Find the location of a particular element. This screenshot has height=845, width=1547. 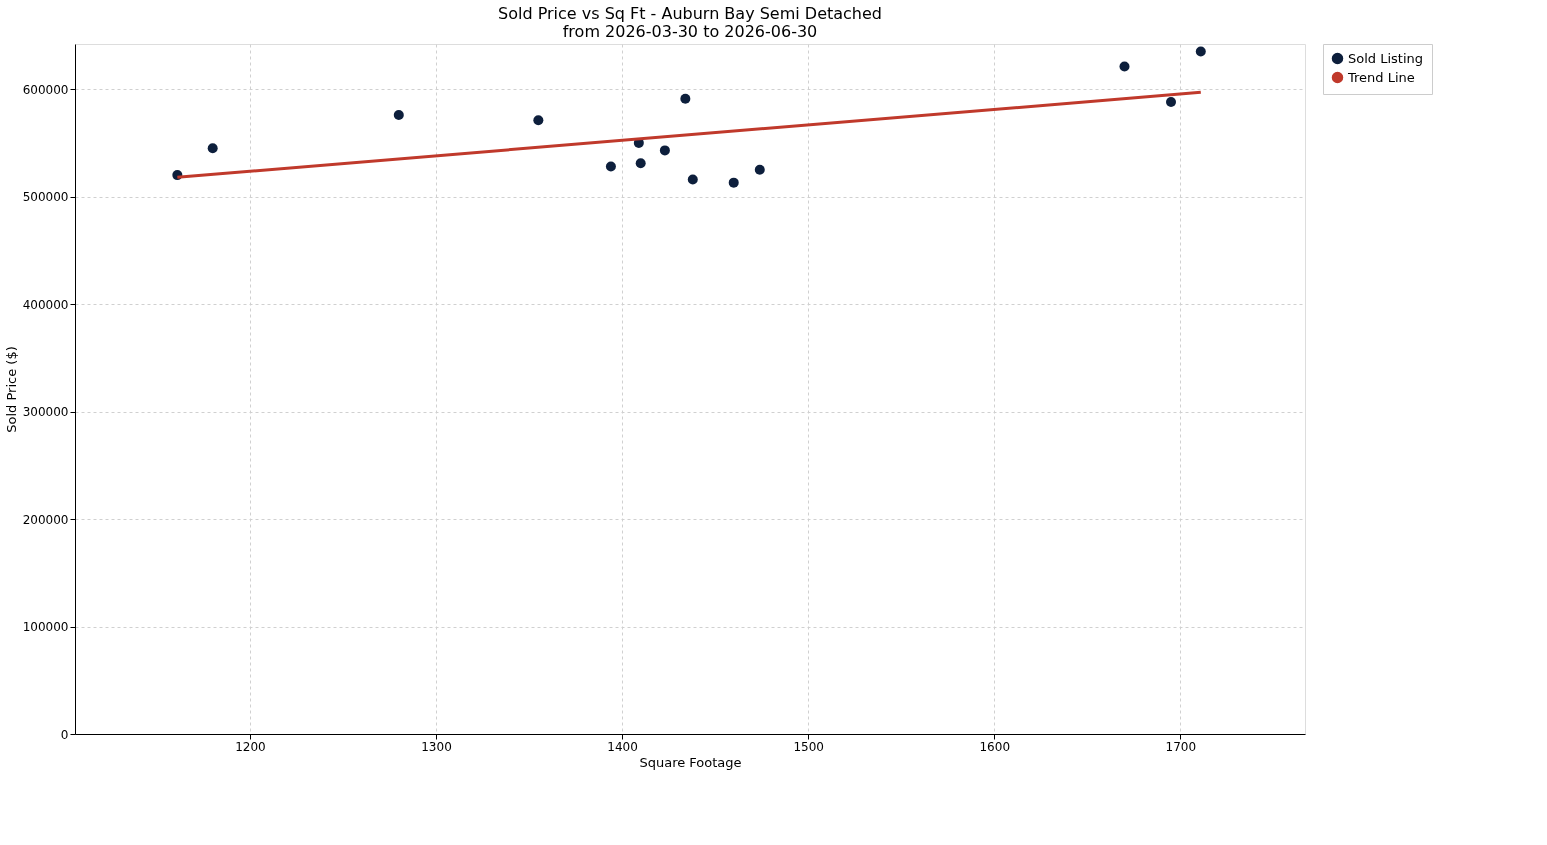

y-axis-title: Sold Price ($) is located at coordinates (11, 389).